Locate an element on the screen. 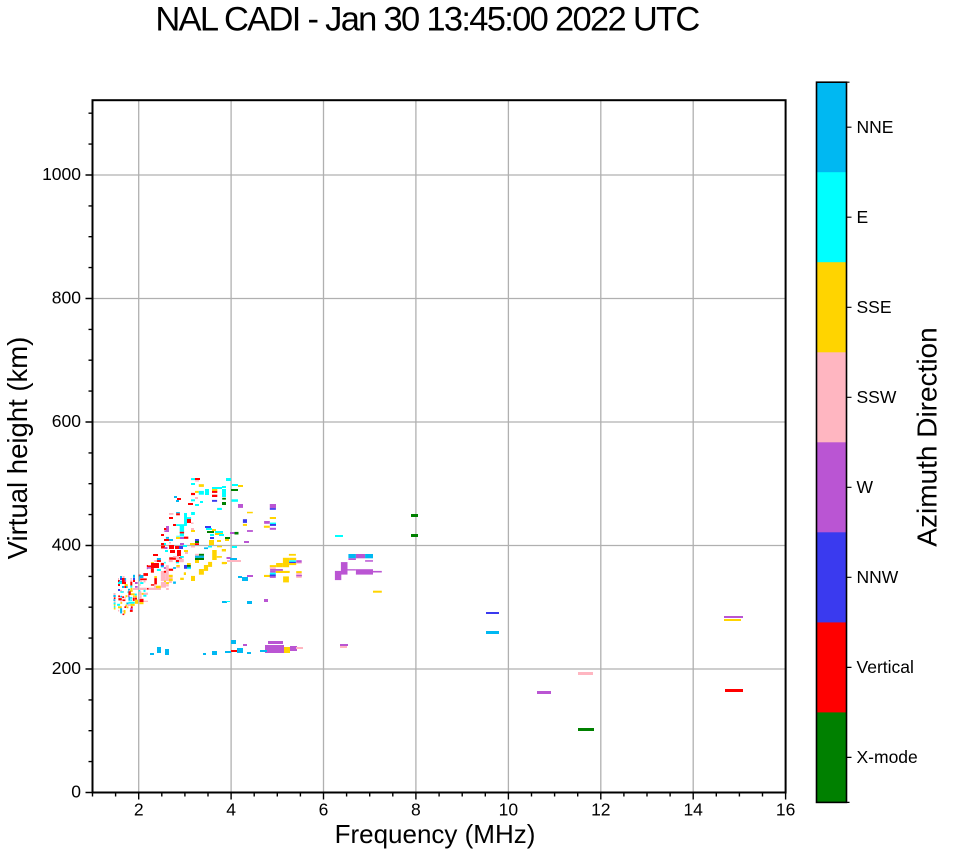 The image size is (958, 862). svg-text: 800 is located at coordinates (66, 298).